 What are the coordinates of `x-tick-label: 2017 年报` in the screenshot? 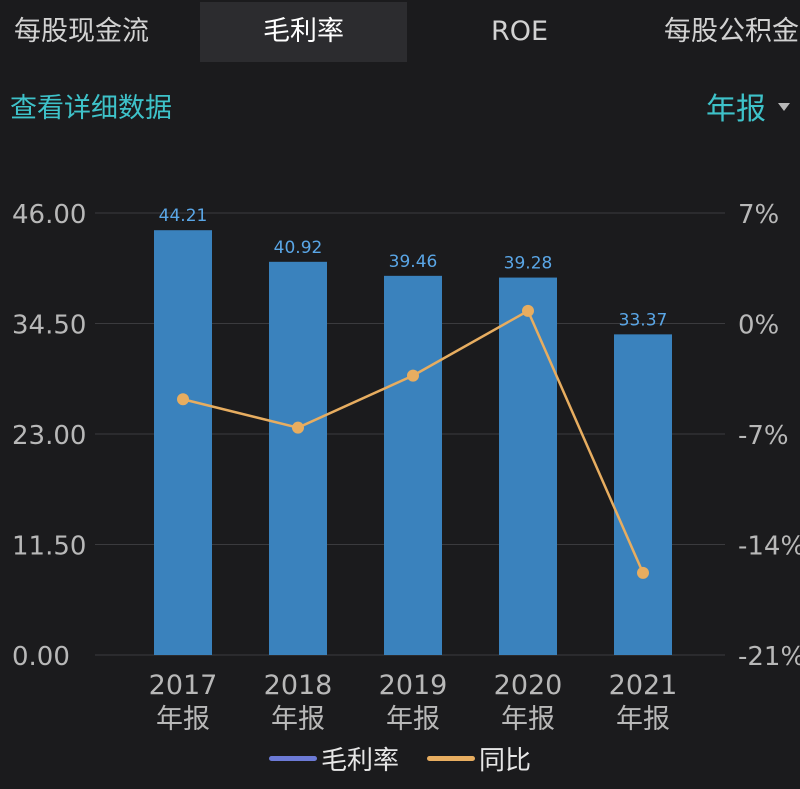 It's located at (183, 702).